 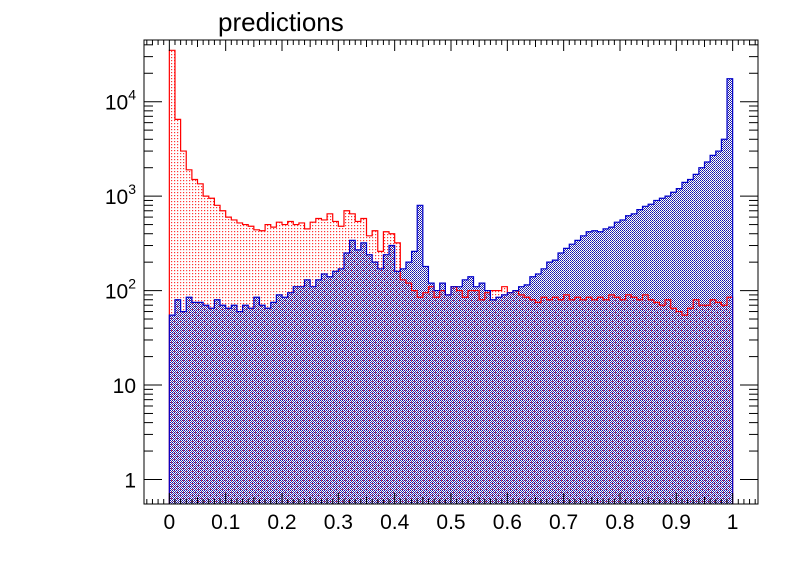 What do you see at coordinates (507, 522) in the screenshot?
I see `x-tick-label: 0.6` at bounding box center [507, 522].